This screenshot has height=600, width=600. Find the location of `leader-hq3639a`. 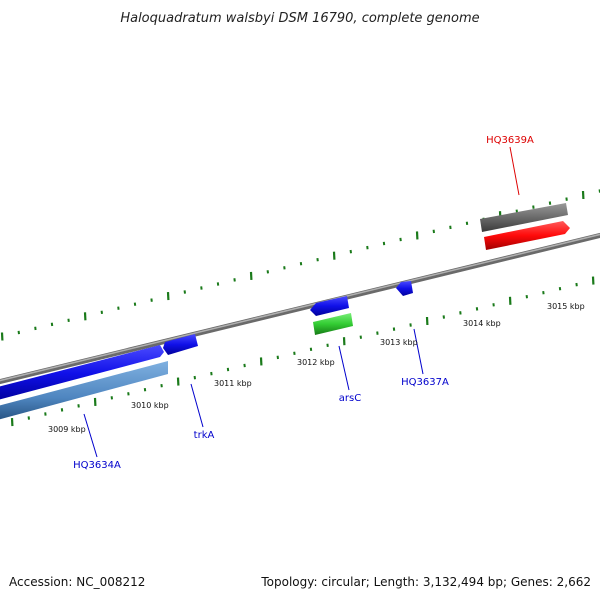

leader-hq3639a is located at coordinates (514, 171).